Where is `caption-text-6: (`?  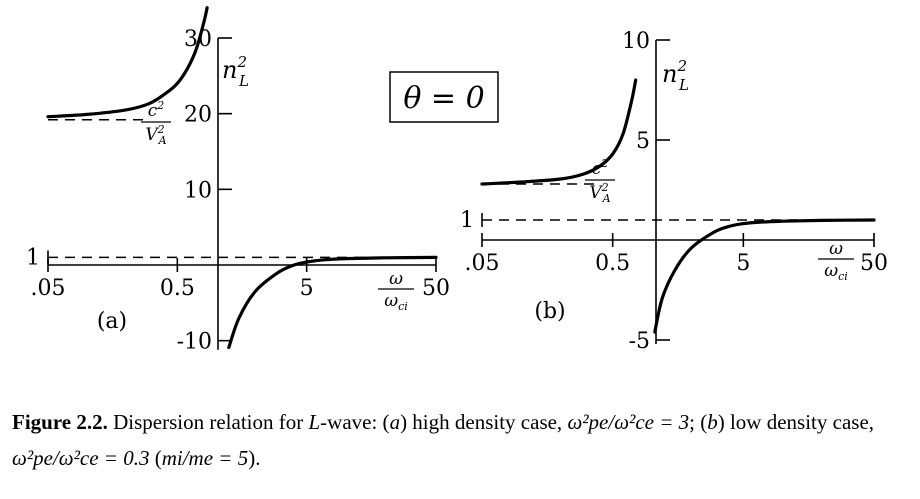
caption-text-6: ( is located at coordinates (155, 458).